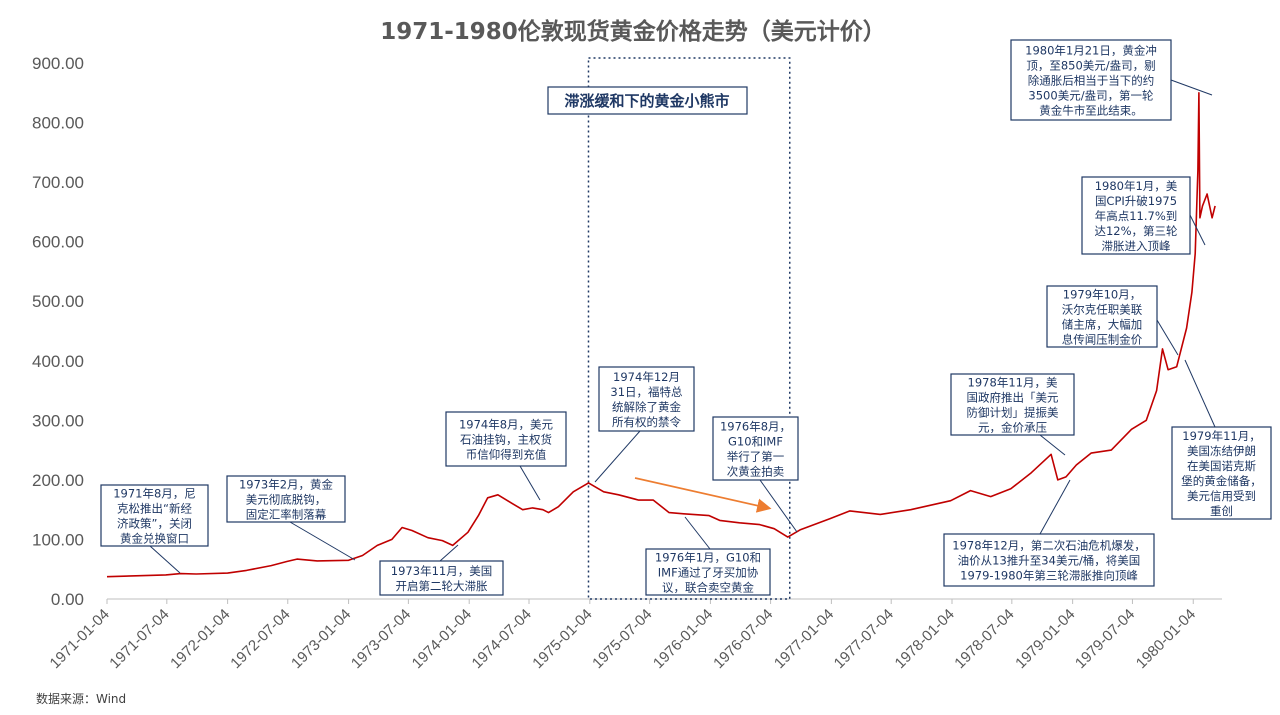 This screenshot has width=1280, height=715. Describe the element at coordinates (67, 599) in the screenshot. I see `y-tick-label: 0.00` at that location.